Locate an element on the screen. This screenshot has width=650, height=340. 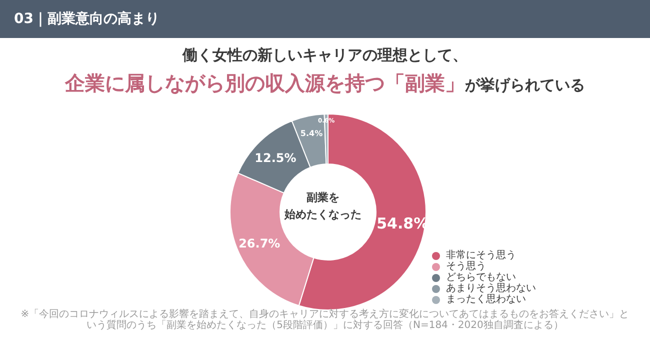
text: 03｜副業意向の高まり is located at coordinates (325, 19).